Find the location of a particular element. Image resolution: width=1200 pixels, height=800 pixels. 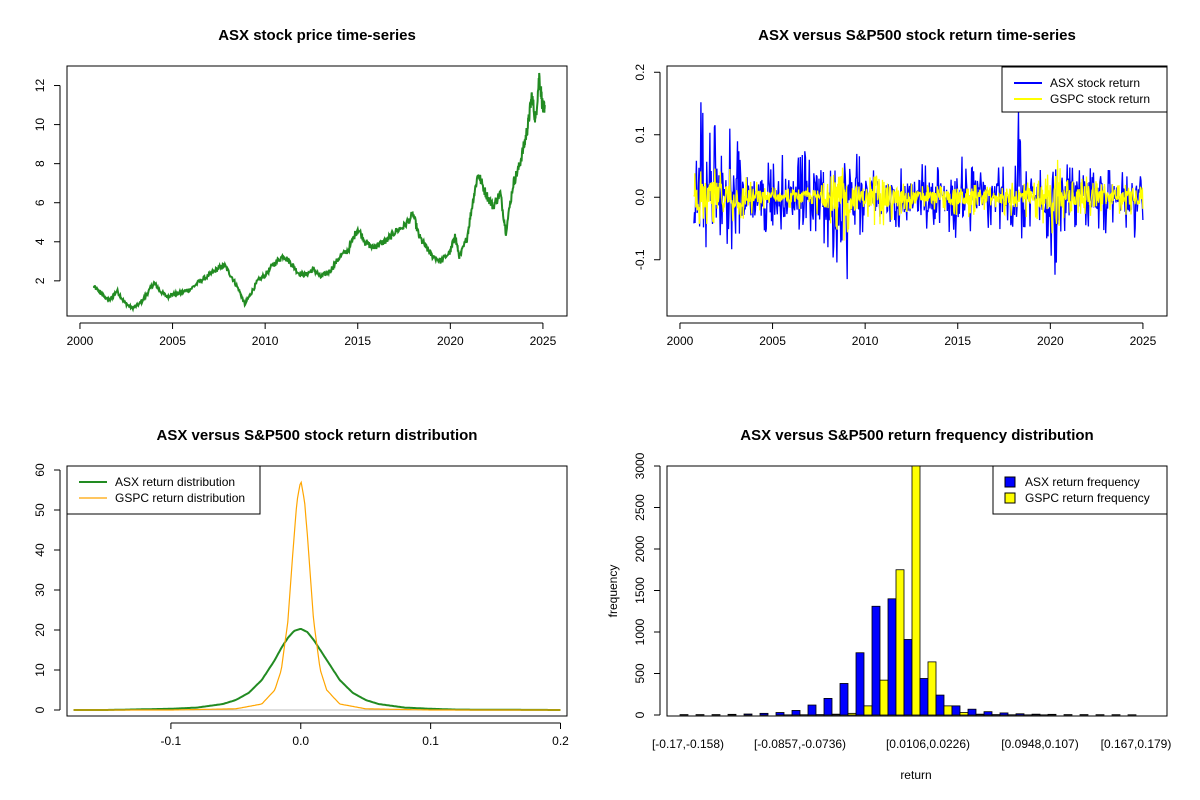

y-tick-label: 0.0 is located at coordinates (640, 197).